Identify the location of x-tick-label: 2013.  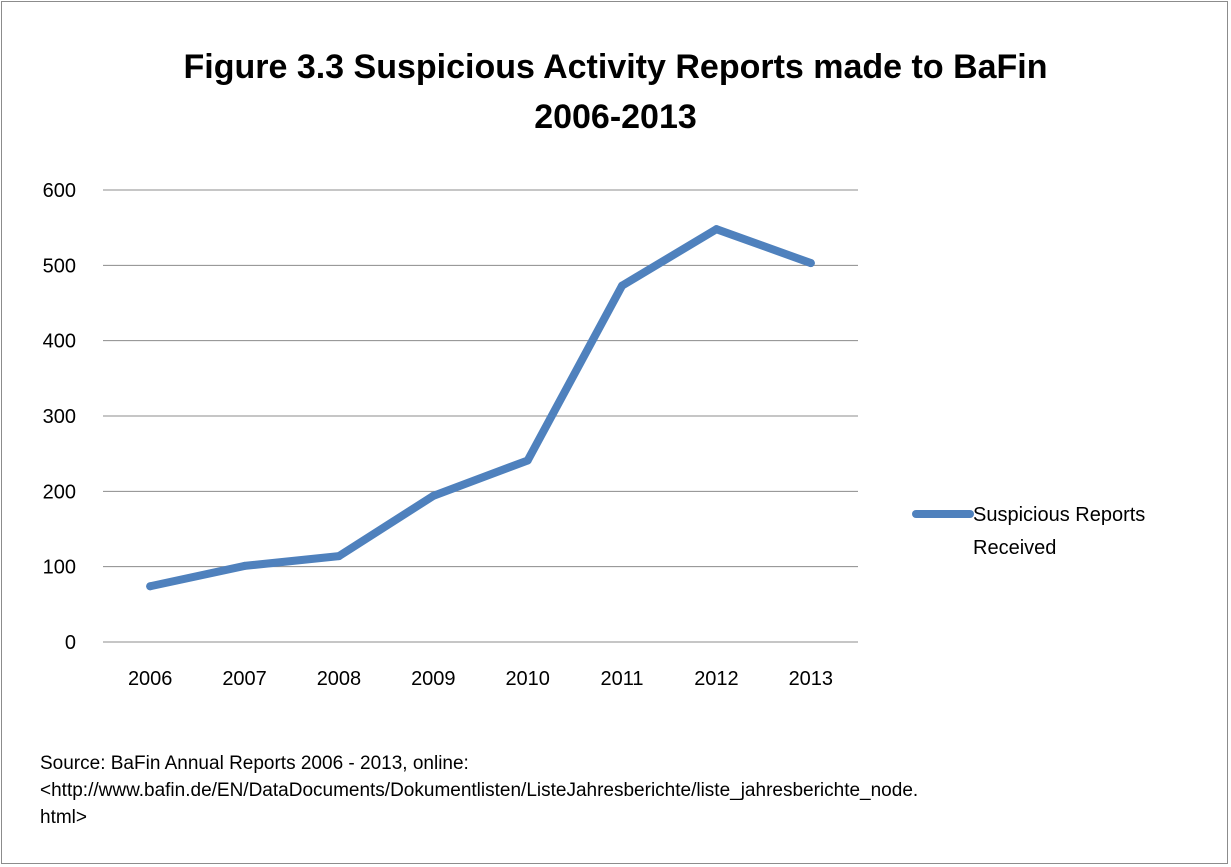
(811, 679).